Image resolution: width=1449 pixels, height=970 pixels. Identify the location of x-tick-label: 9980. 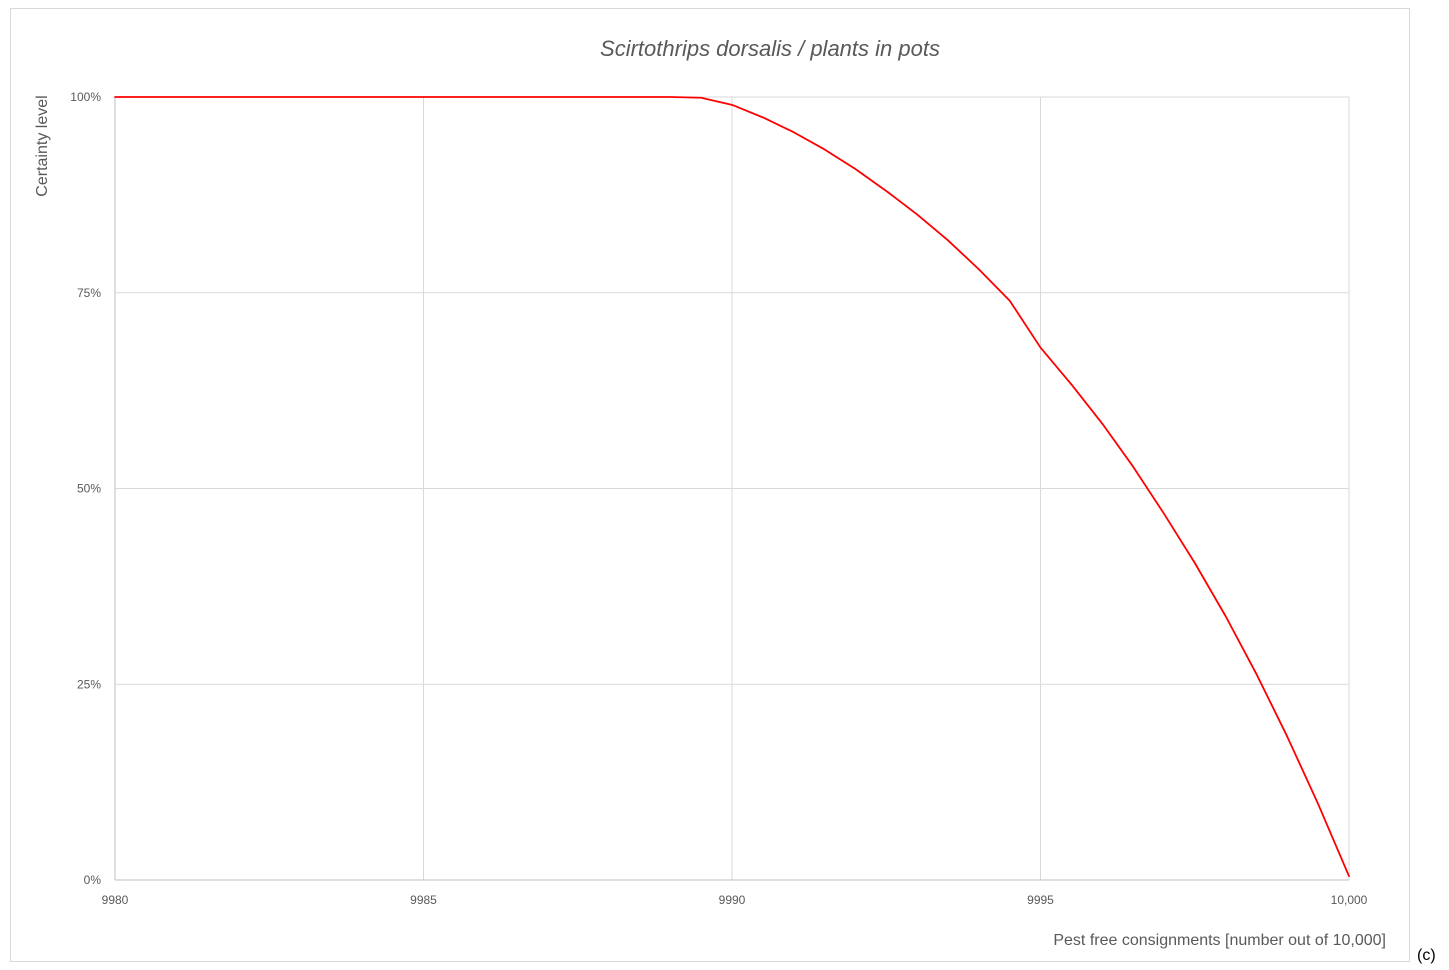
(115, 900).